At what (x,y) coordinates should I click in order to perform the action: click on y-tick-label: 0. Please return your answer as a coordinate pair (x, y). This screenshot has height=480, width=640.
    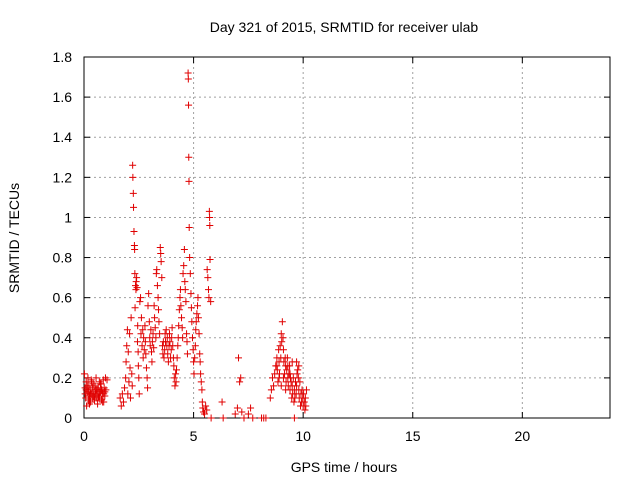
    Looking at the image, I should click on (68, 418).